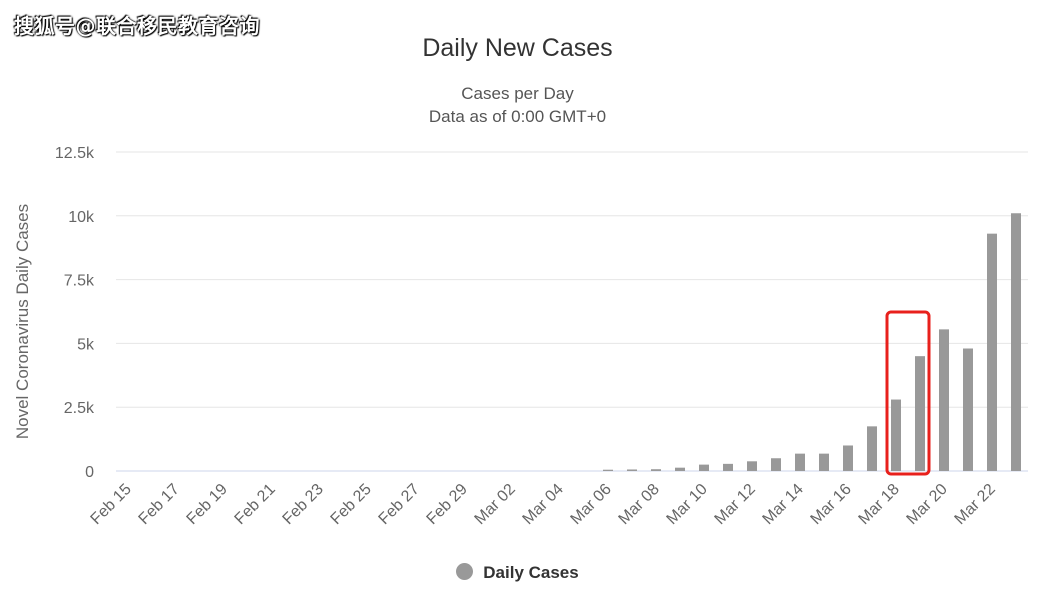 This screenshot has width=1060, height=601. Describe the element at coordinates (639, 504) in the screenshot. I see `x-tick-label: Mar 08` at that location.